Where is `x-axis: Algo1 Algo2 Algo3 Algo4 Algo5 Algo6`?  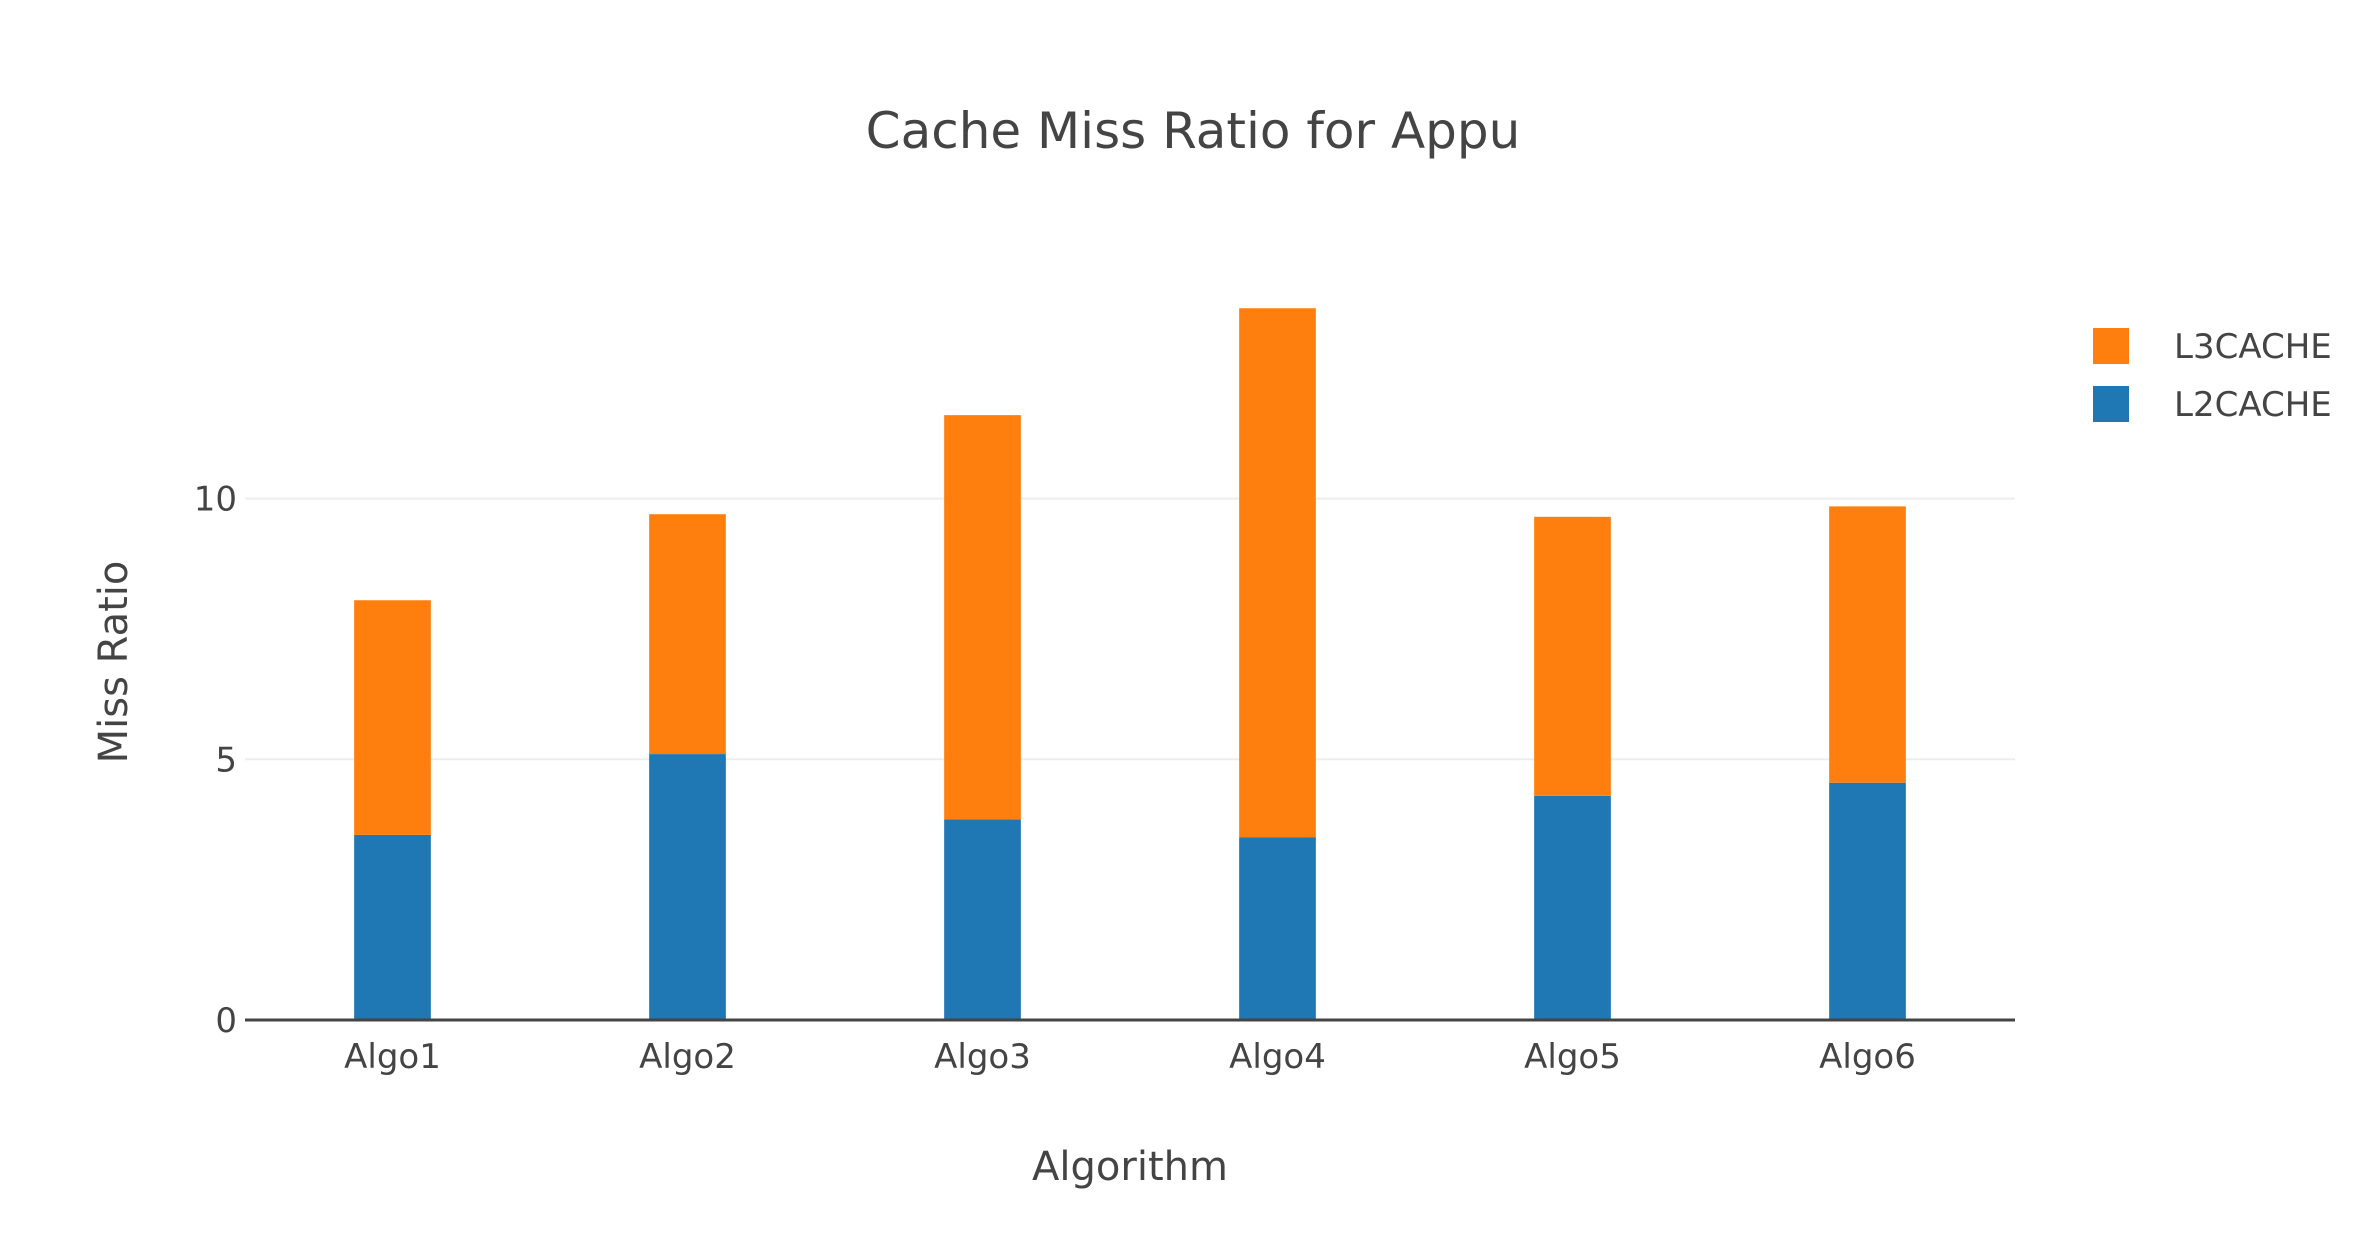 x-axis: Algo1 Algo2 Algo3 Algo4 Algo5 Algo6 is located at coordinates (1130, 1047).